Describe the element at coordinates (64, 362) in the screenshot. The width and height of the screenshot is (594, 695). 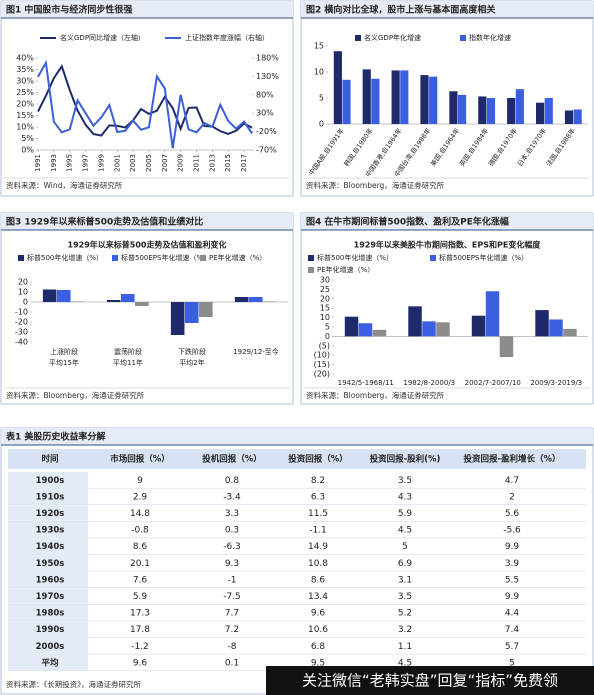
I see `x-tick-label: 平均15年` at that location.